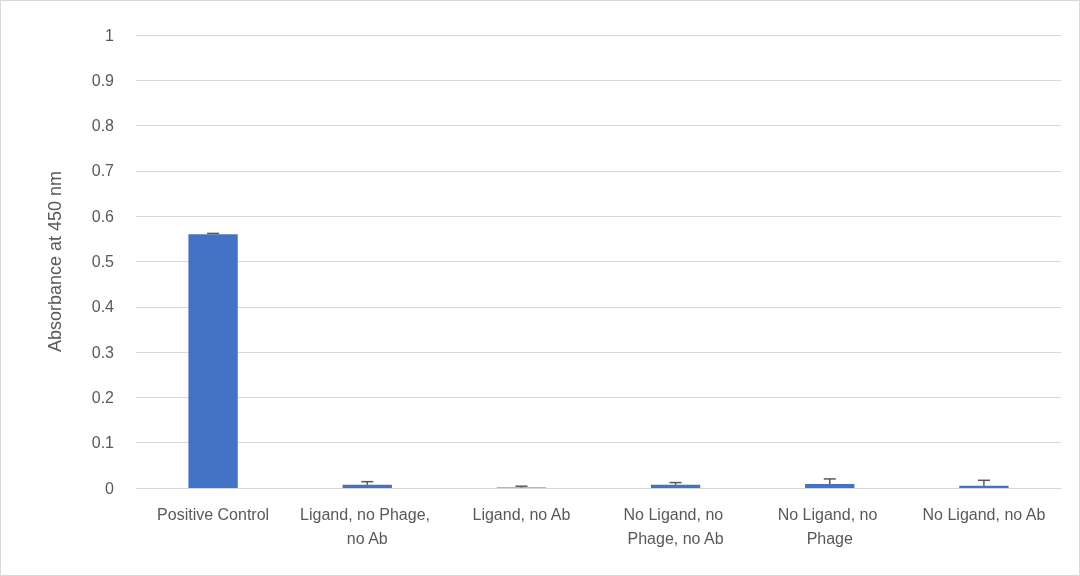 The width and height of the screenshot is (1080, 576). What do you see at coordinates (103, 126) in the screenshot?
I see `y-tick-label: 0.8` at bounding box center [103, 126].